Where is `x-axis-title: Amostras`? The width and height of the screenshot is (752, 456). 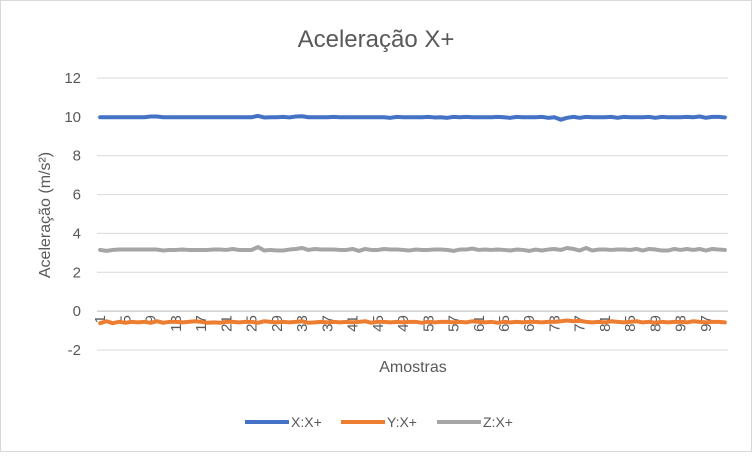
x-axis-title: Amostras is located at coordinates (413, 367).